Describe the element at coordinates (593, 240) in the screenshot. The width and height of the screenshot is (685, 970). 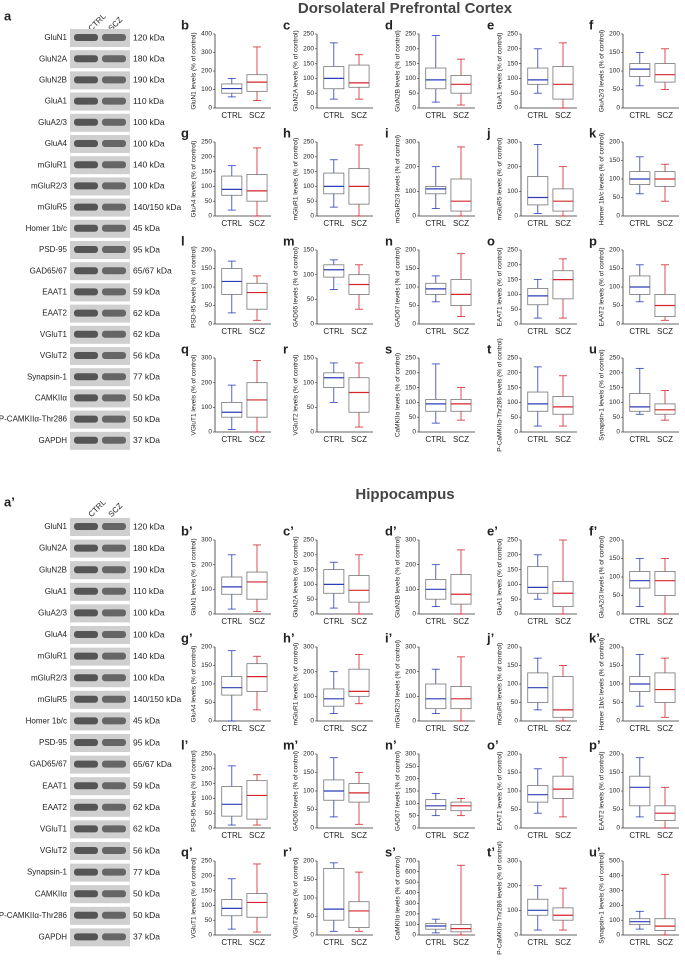
I see `panel-label: p` at that location.